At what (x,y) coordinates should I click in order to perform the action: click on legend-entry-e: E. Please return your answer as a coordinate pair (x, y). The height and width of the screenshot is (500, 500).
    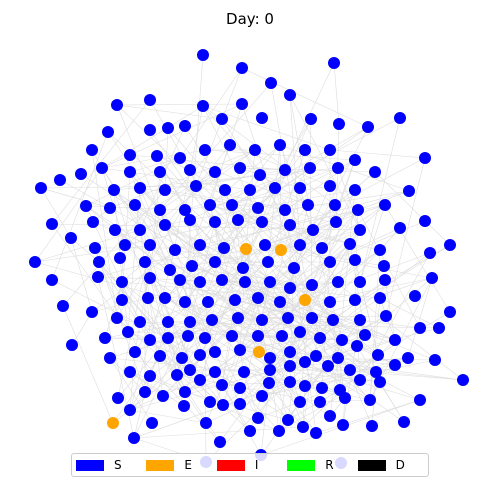
    Looking at the image, I should click on (181, 465).